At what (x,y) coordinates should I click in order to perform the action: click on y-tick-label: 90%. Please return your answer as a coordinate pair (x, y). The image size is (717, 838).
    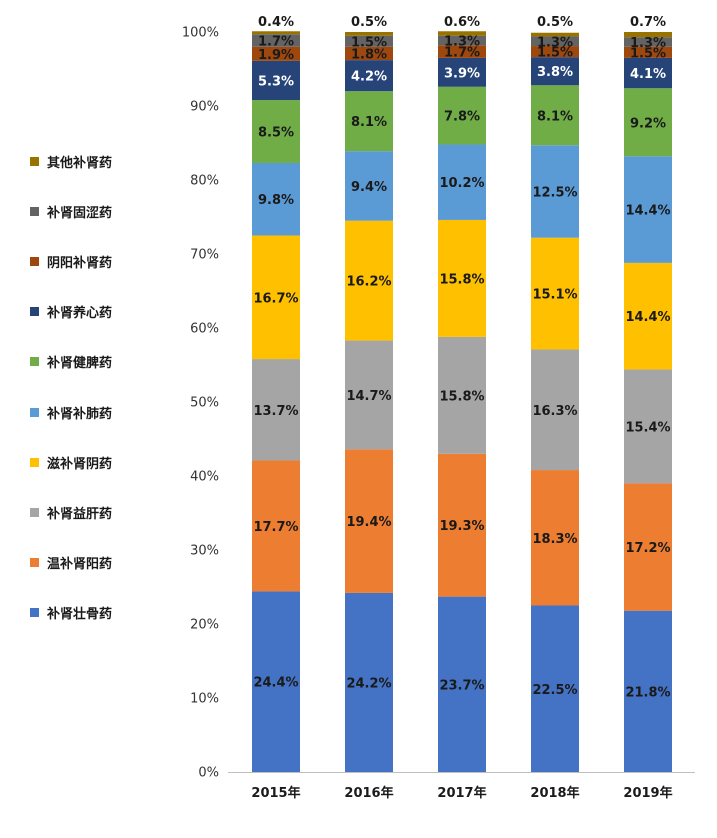
    Looking at the image, I should click on (204, 107).